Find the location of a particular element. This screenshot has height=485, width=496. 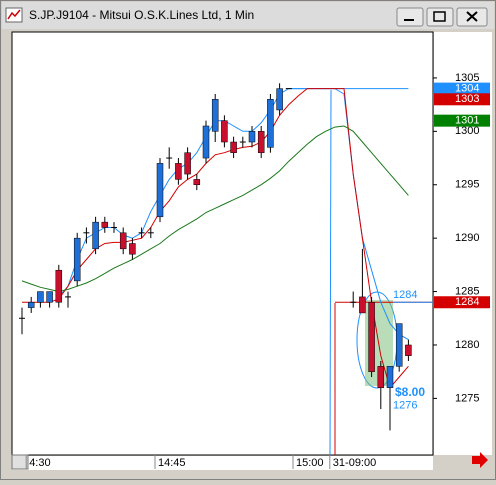

session-reset-line is located at coordinates (330, 272).